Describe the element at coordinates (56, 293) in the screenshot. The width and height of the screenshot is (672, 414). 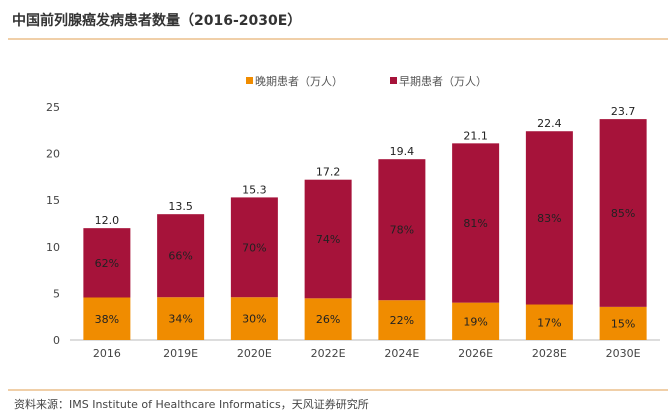
I see `y-tick-label: 5` at that location.